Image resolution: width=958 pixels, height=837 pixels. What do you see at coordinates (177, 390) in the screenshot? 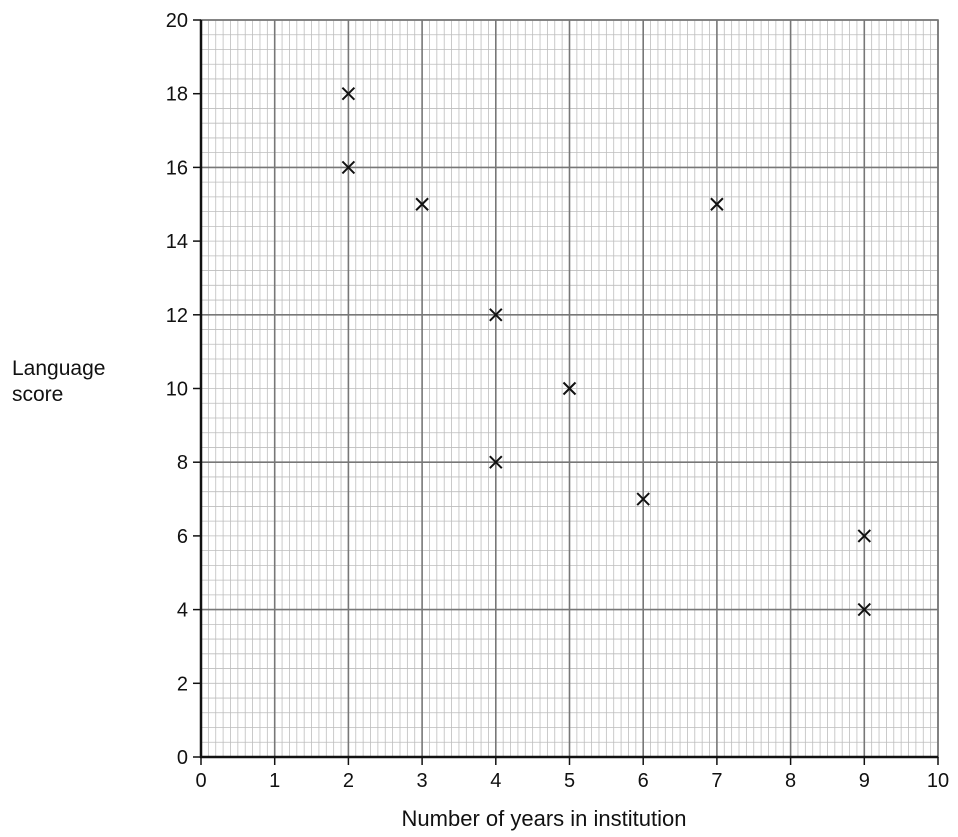
I see `y-tick-label: 10` at bounding box center [177, 390].